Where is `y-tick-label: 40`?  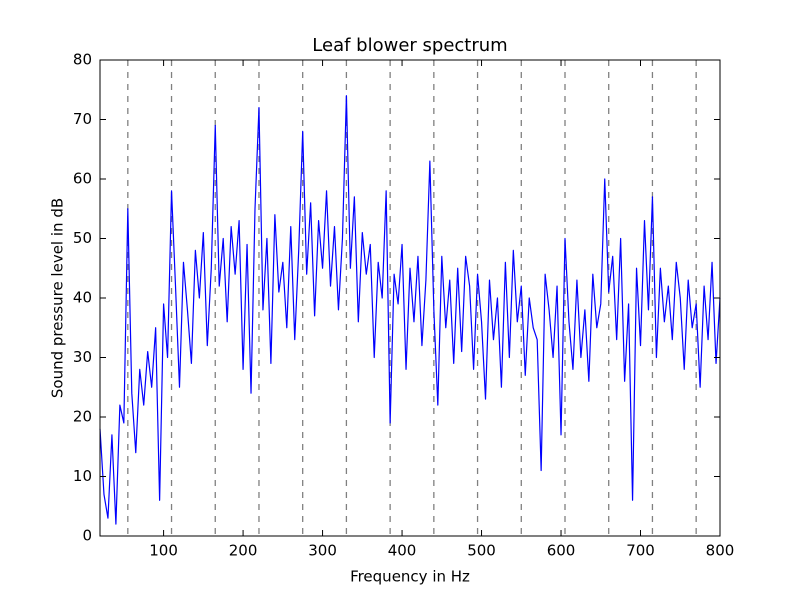
y-tick-label: 40 is located at coordinates (82, 298).